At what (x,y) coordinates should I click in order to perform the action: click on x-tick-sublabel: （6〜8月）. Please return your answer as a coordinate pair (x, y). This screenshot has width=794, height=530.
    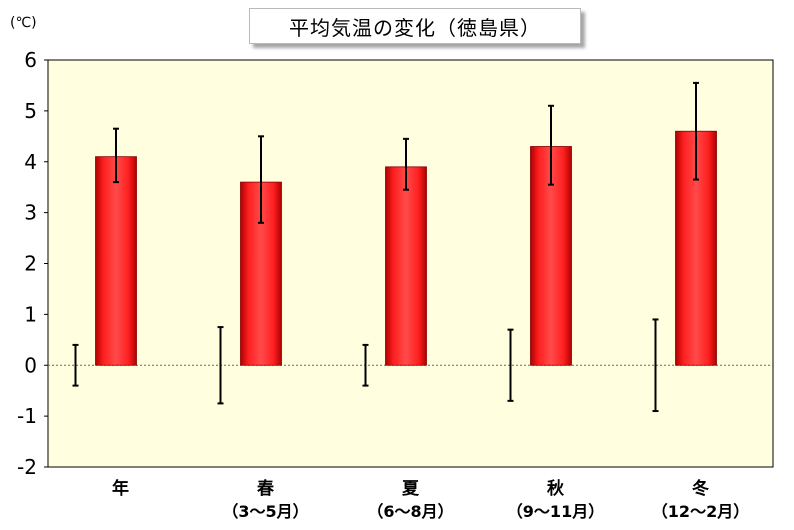
    Looking at the image, I should click on (410, 511).